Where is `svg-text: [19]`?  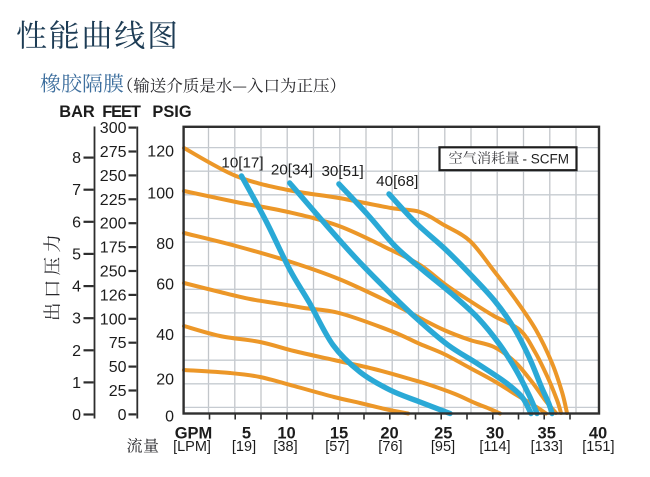
svg-text: [19] is located at coordinates (244, 447).